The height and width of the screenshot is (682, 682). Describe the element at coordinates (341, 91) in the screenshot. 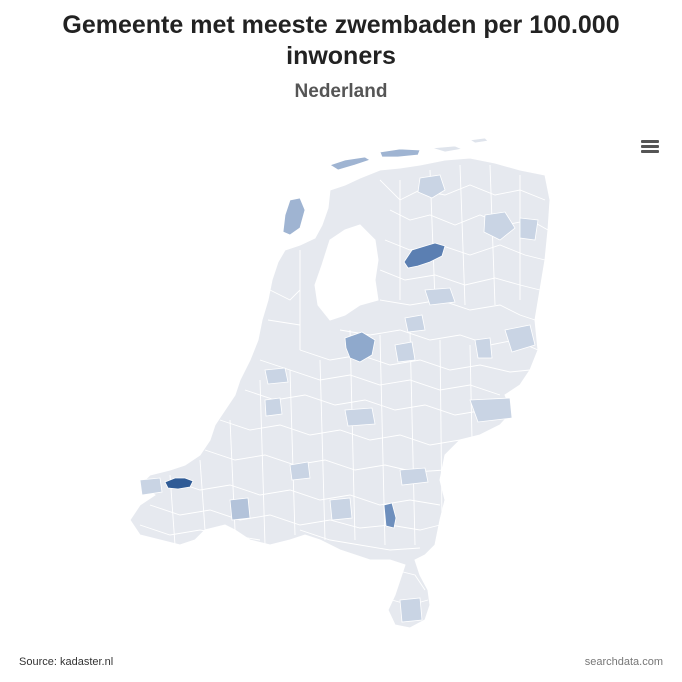

I see `chart-subtitle: Nederland` at that location.